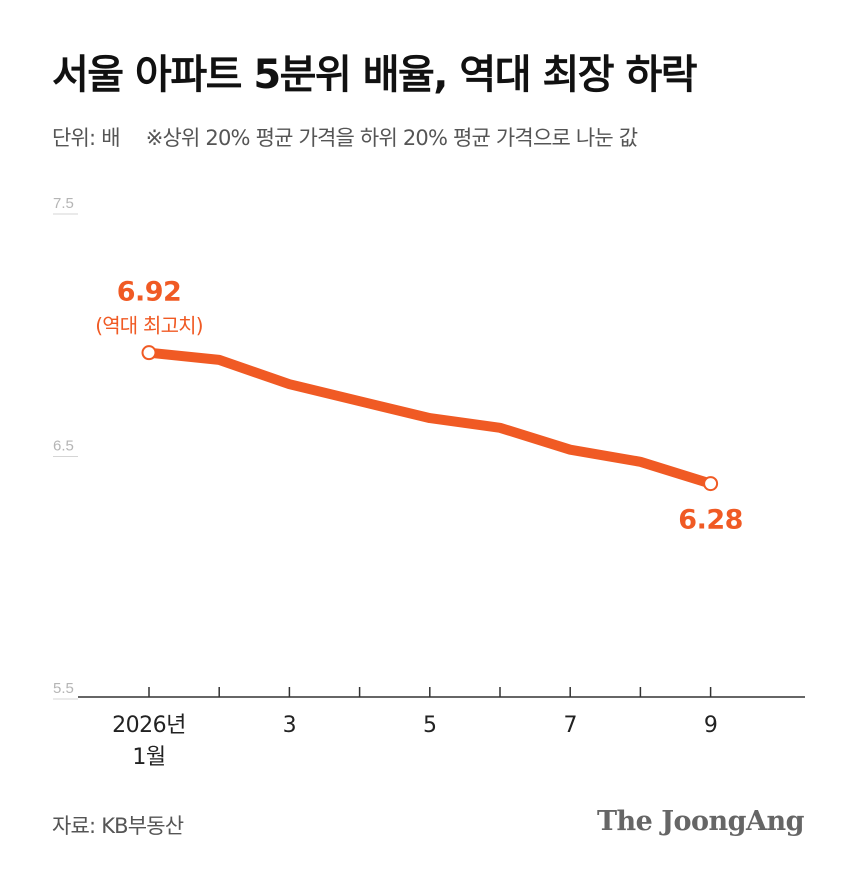  What do you see at coordinates (430, 725) in the screenshot?
I see `x-tick-label: 5` at bounding box center [430, 725].